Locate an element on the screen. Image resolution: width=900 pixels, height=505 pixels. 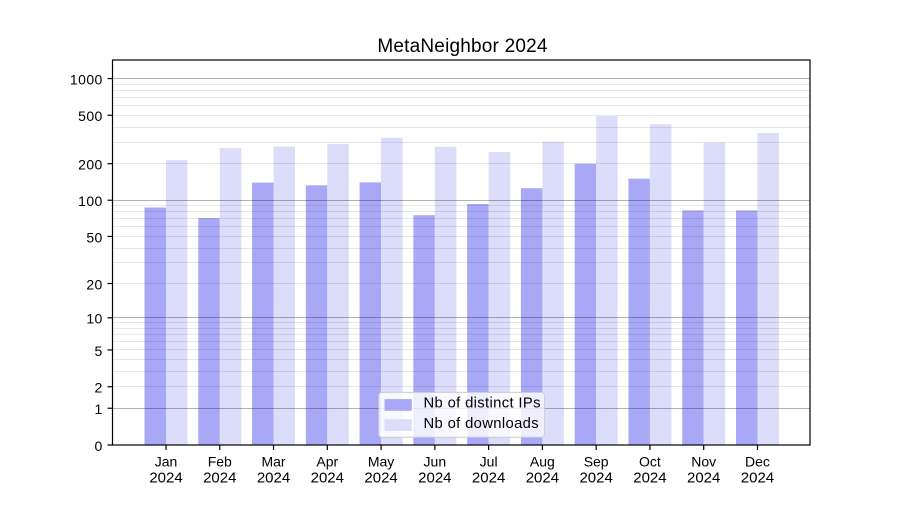
svg-text: May is located at coordinates (381, 461).